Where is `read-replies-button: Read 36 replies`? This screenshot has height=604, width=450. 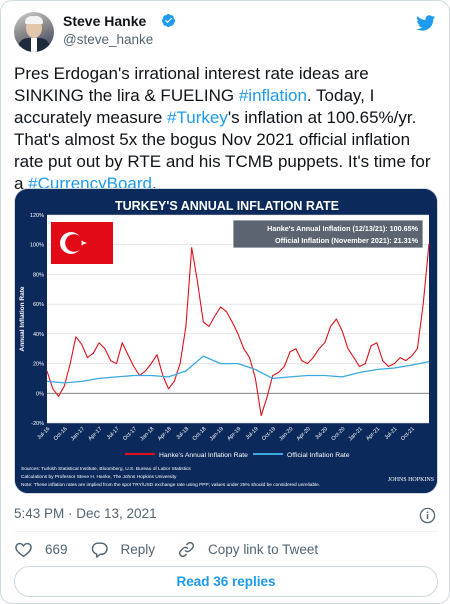
read-replies-button: Read 36 replies is located at coordinates (226, 581).